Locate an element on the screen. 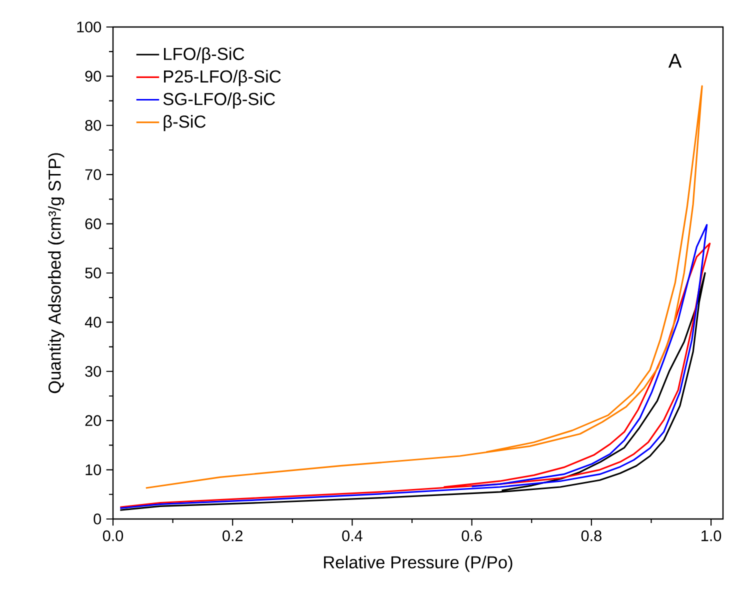 This screenshot has width=731, height=599. x-tick-label: 0.4 is located at coordinates (352, 536).